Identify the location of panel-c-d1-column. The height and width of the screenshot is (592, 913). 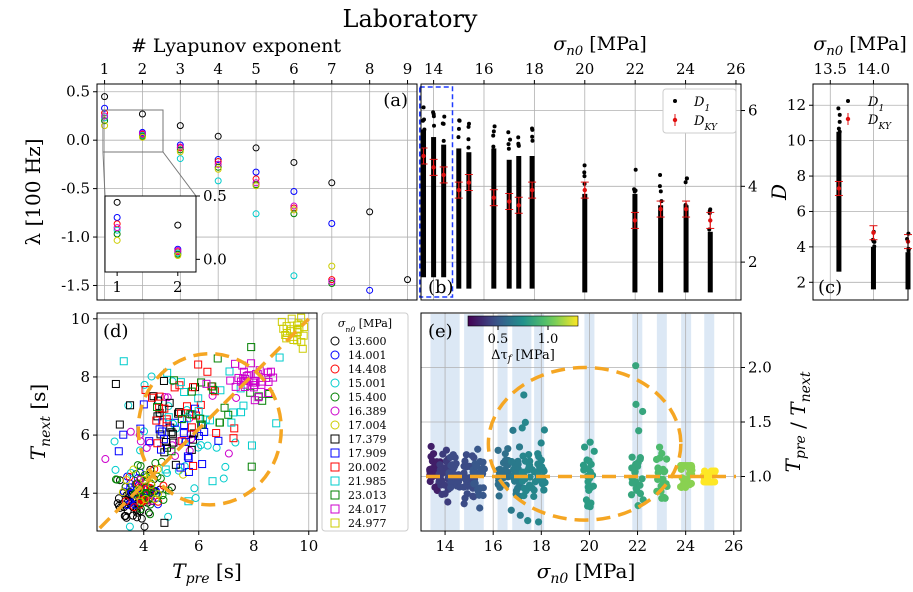
(839, 201).